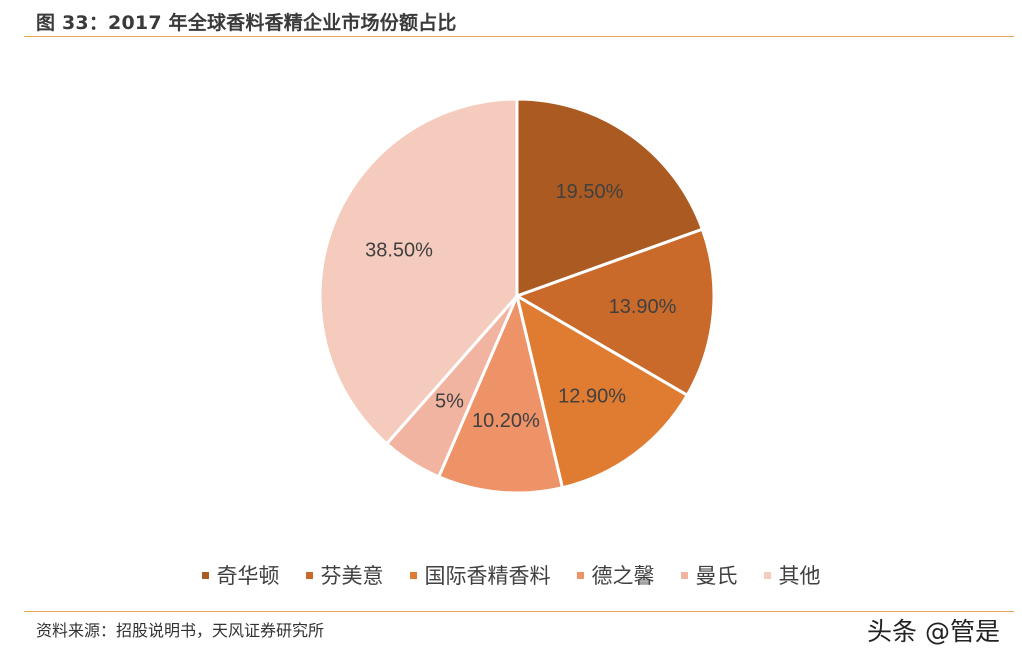 The height and width of the screenshot is (659, 1022). What do you see at coordinates (487, 576) in the screenshot?
I see `legend-label: 国际香精香料` at bounding box center [487, 576].